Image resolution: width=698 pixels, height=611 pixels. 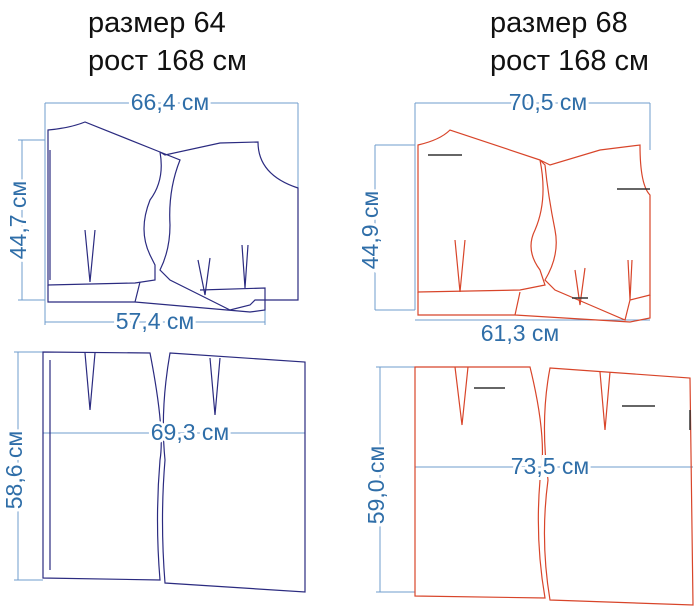 What do you see at coordinates (370, 230) in the screenshot?
I see `dimension-height: 44,9 см` at bounding box center [370, 230].